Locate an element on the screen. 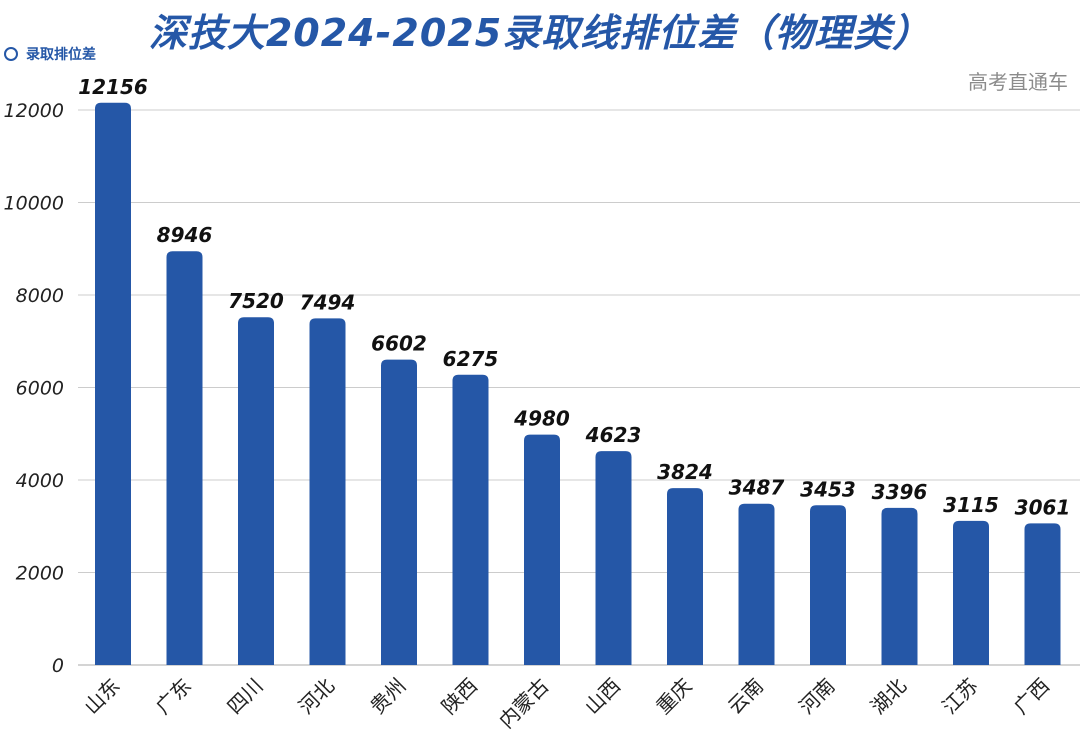 The image size is (1080, 732). data-label: 3061 is located at coordinates (1043, 507).